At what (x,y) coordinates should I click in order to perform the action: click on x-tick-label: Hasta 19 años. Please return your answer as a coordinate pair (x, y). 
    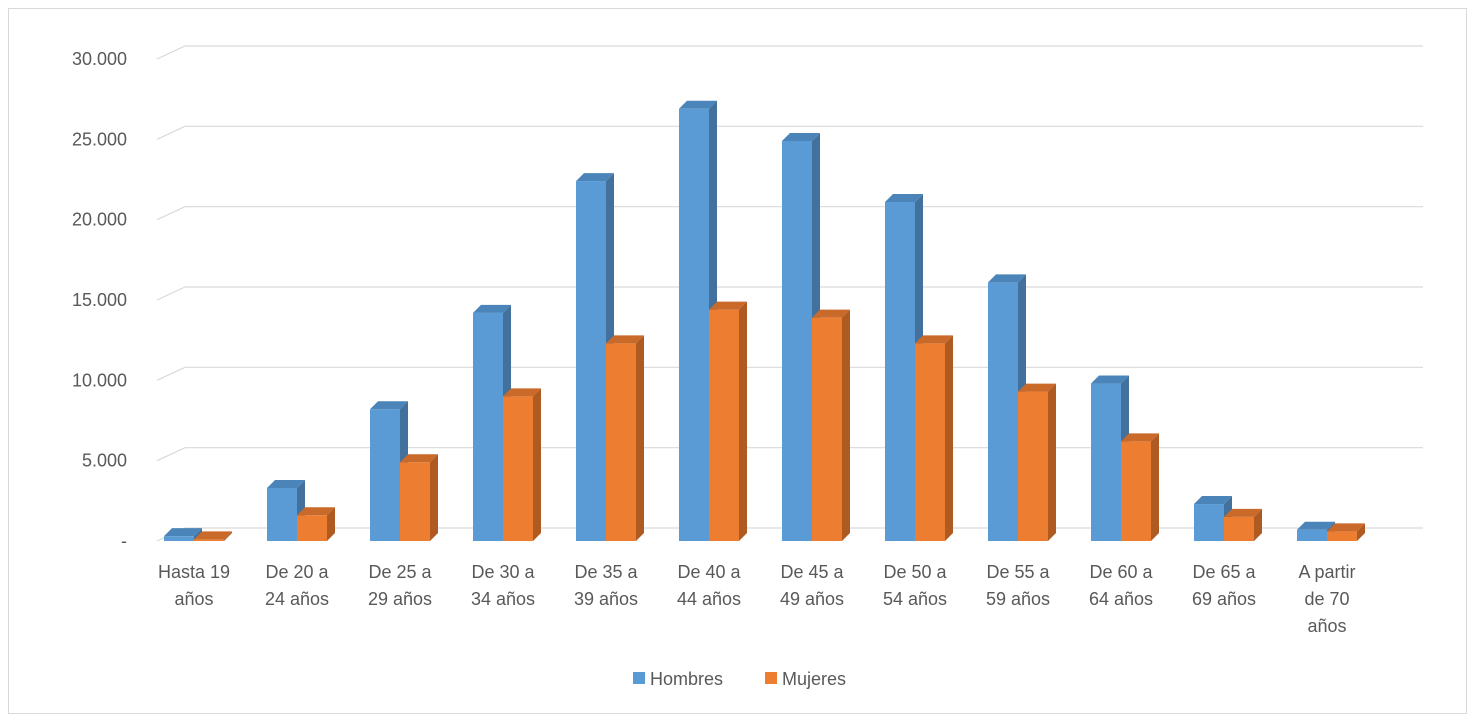
    Looking at the image, I should click on (194, 585).